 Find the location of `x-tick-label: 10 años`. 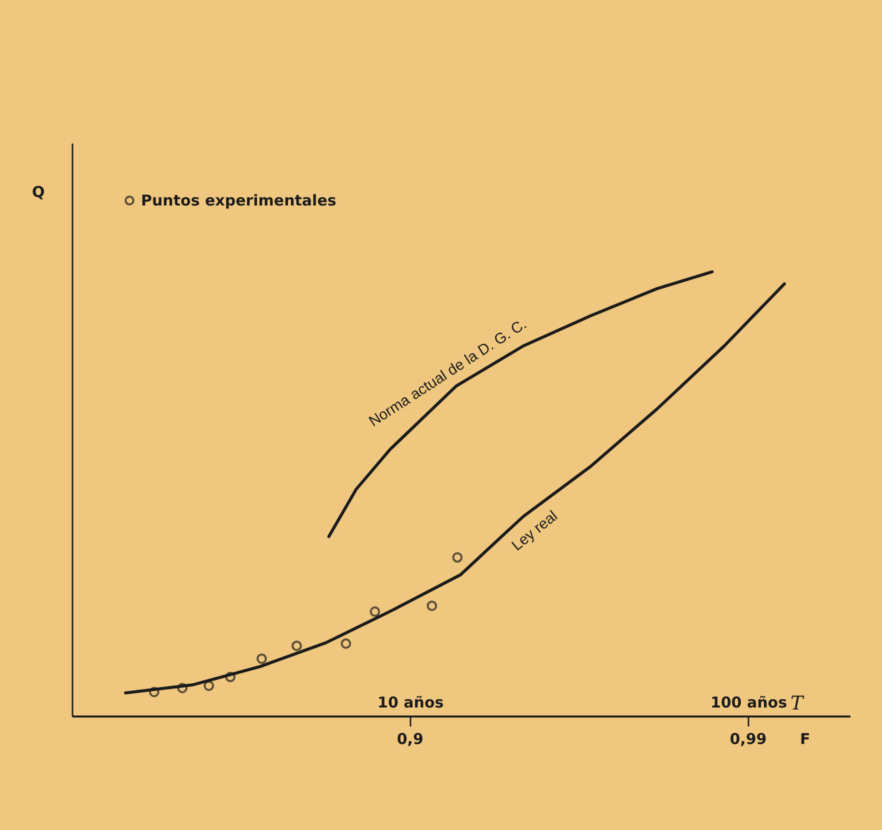

x-tick-label: 10 años is located at coordinates (411, 703).